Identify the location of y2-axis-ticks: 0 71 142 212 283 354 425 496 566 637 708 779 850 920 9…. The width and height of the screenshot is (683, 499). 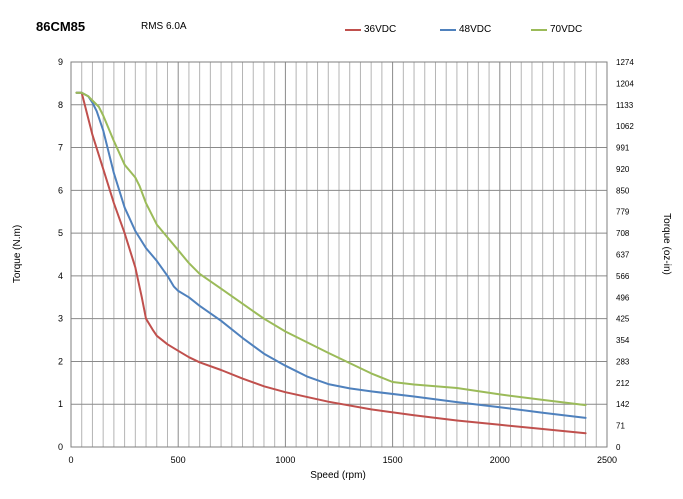
(625, 255).